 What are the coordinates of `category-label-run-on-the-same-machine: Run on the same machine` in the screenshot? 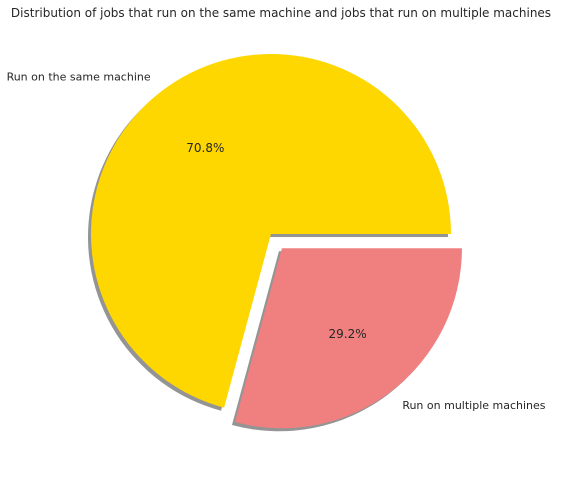 It's located at (79, 76).